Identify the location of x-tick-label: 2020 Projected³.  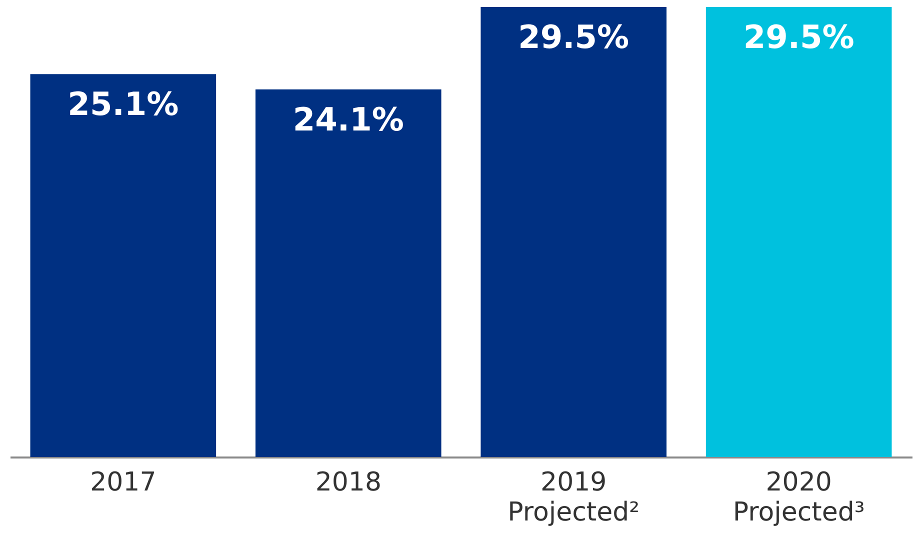
(798, 498).